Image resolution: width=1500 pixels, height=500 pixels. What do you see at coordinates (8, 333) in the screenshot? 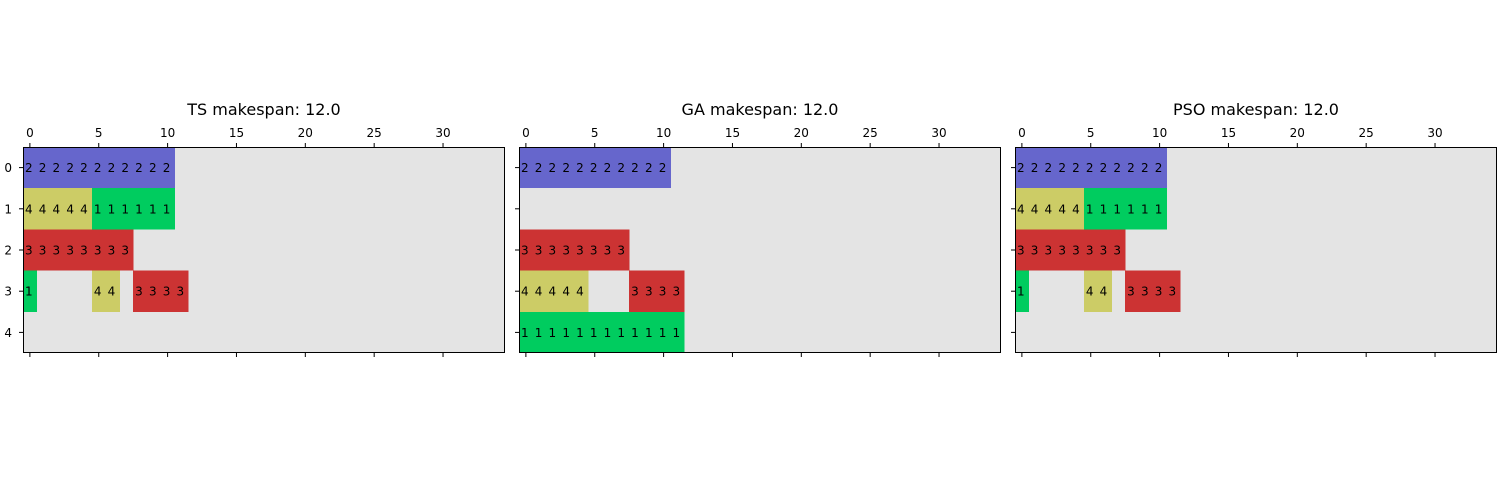
I see `y-tick-label: 4` at bounding box center [8, 333].